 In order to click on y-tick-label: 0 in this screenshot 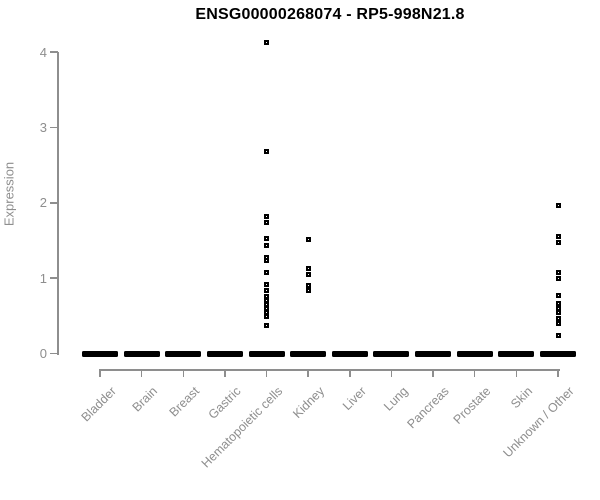, I will do `click(43, 353)`.